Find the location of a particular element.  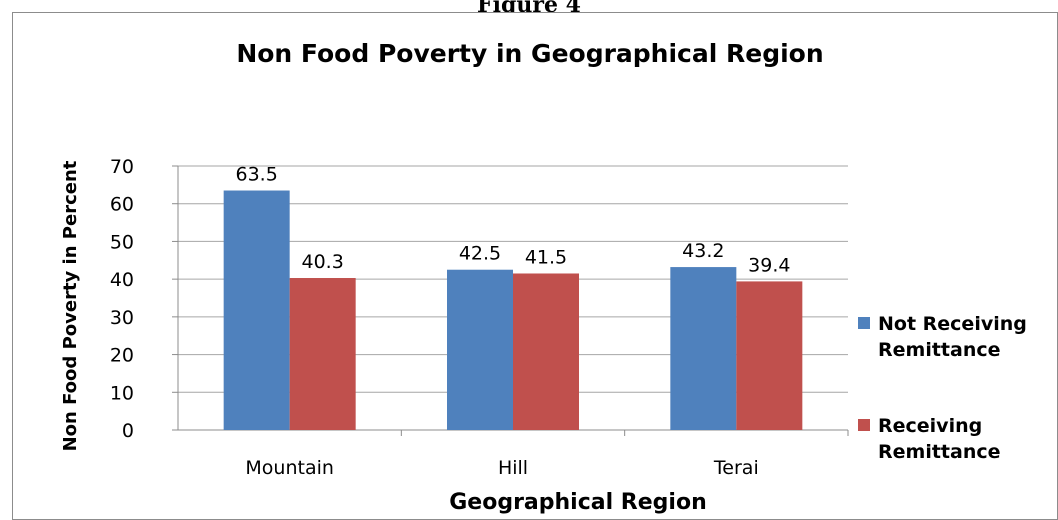

legend-label: Not Receiving Remittance is located at coordinates (952, 337).